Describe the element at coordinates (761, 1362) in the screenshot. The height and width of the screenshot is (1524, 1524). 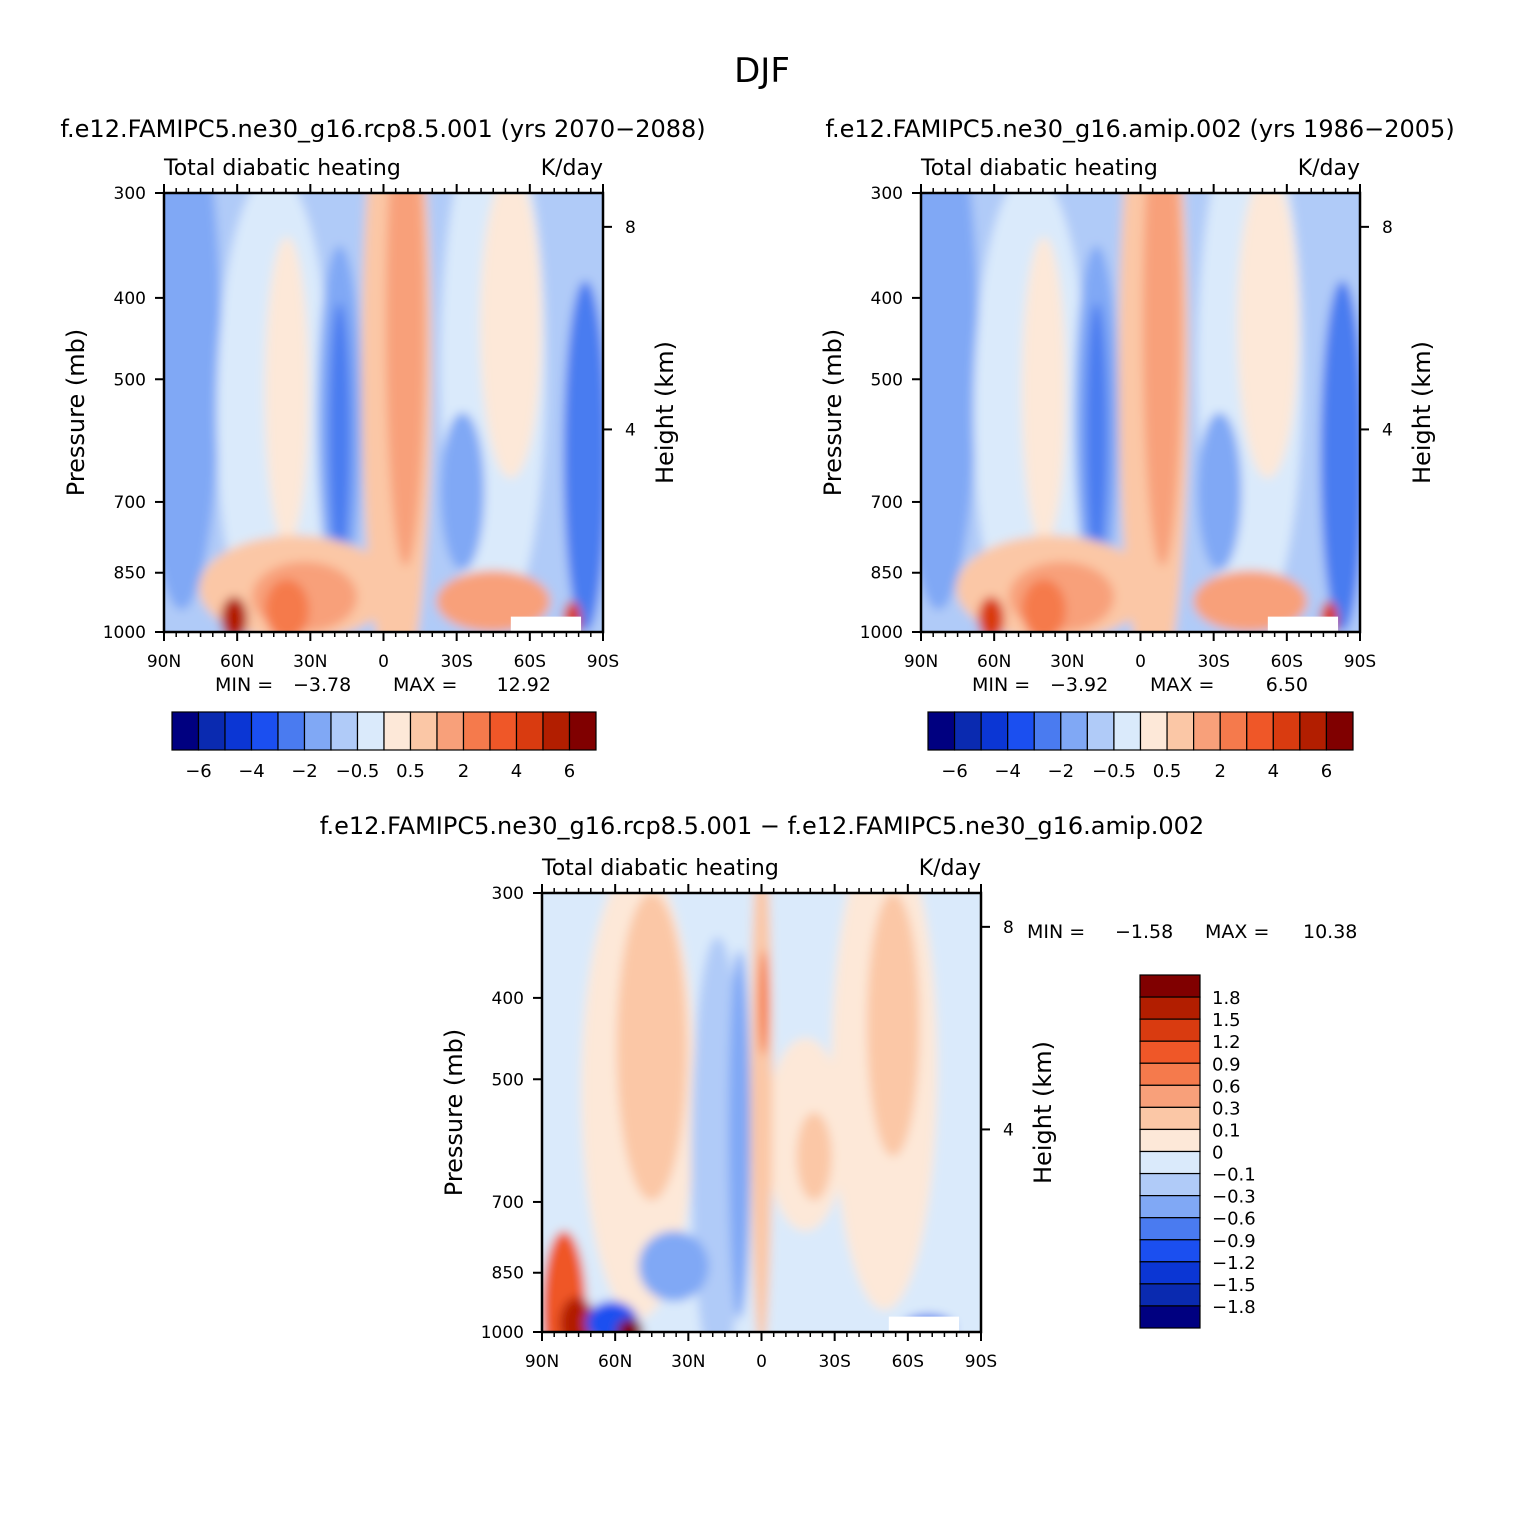
I see `x-tick-label: 0` at that location.